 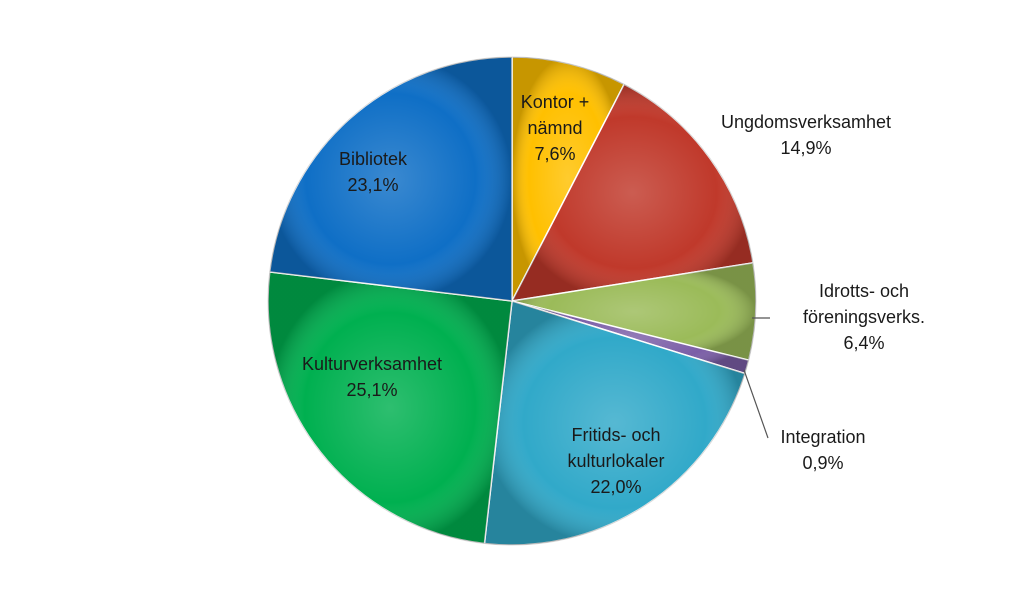 I want to click on data-label-category: kulturlokaler, so click(x=615, y=461).